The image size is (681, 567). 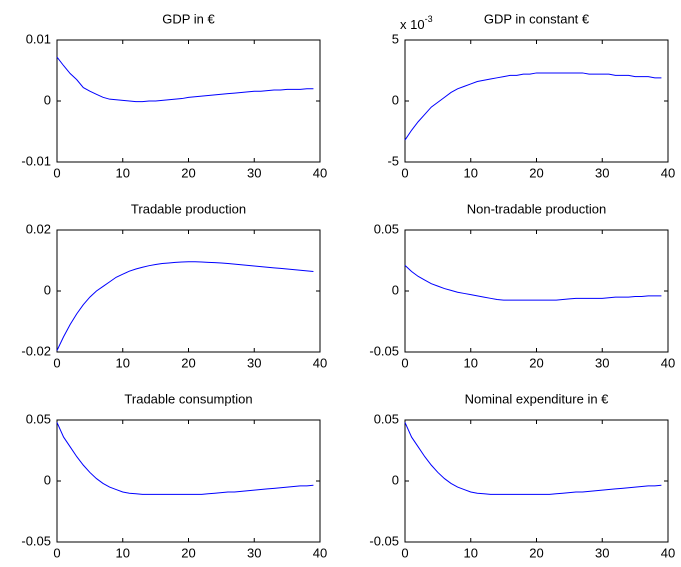 What do you see at coordinates (536, 208) in the screenshot?
I see `chart-title: Non-tradable production` at bounding box center [536, 208].